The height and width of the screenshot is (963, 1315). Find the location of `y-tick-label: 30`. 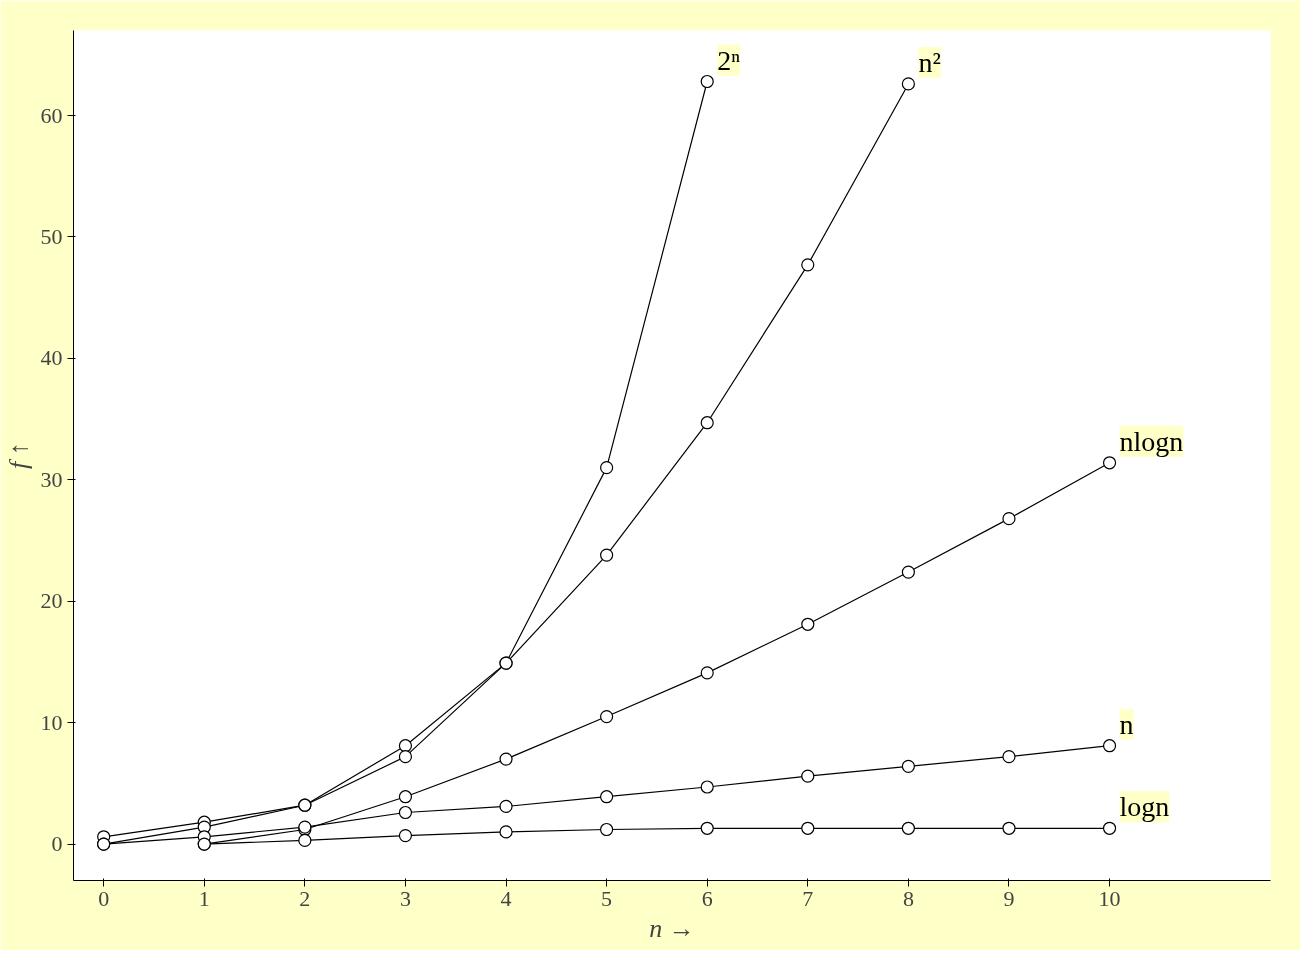

y-tick-label: 30 is located at coordinates (51, 479).